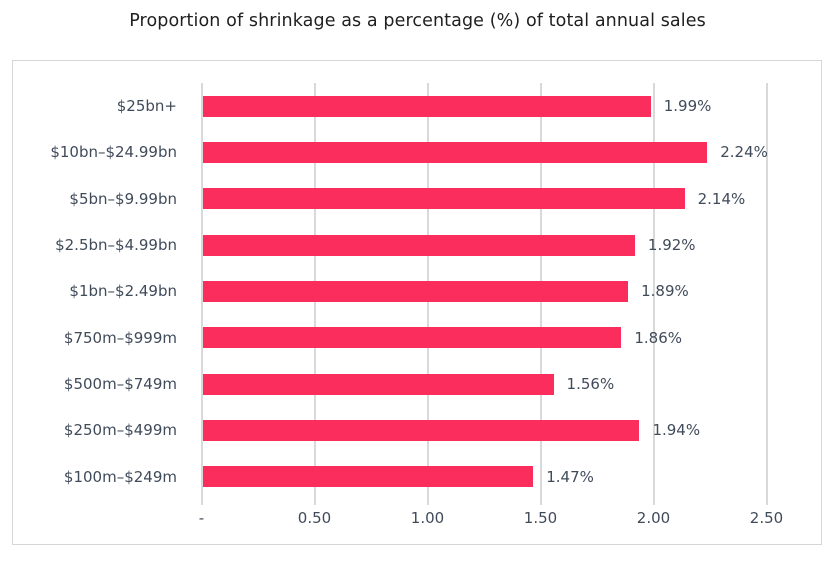 Image resolution: width=835 pixels, height=563 pixels. I want to click on category-label: $5bn–$9.99bn, so click(123, 198).